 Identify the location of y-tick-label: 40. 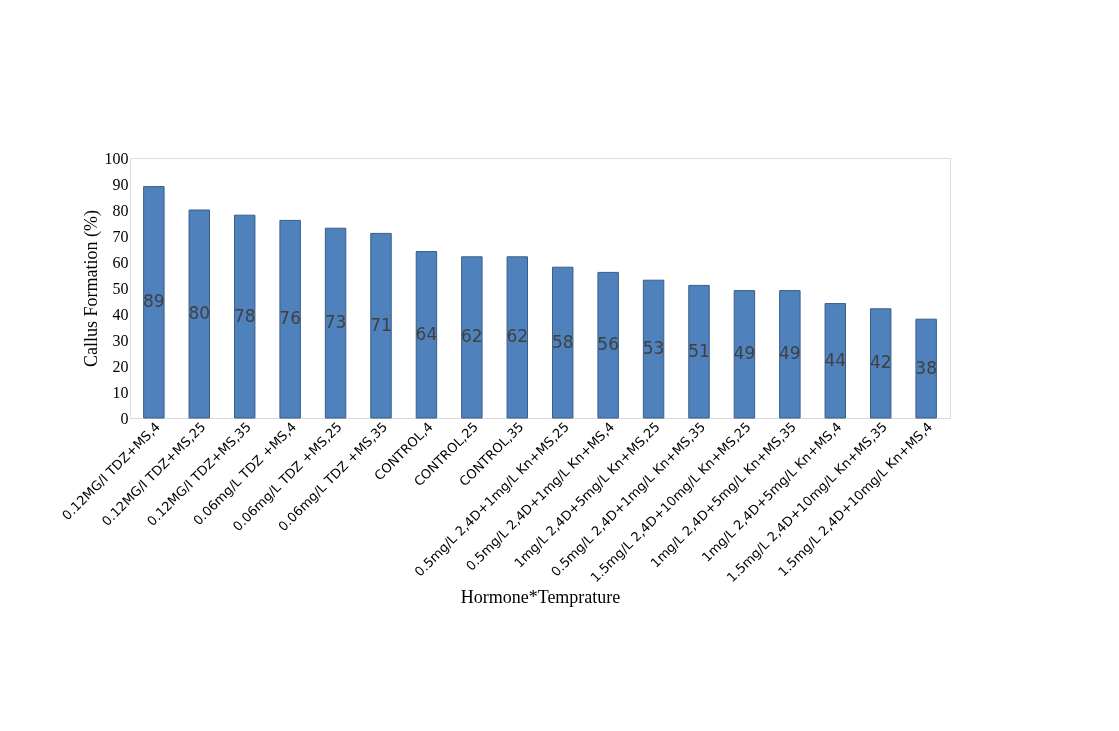
(120, 314).